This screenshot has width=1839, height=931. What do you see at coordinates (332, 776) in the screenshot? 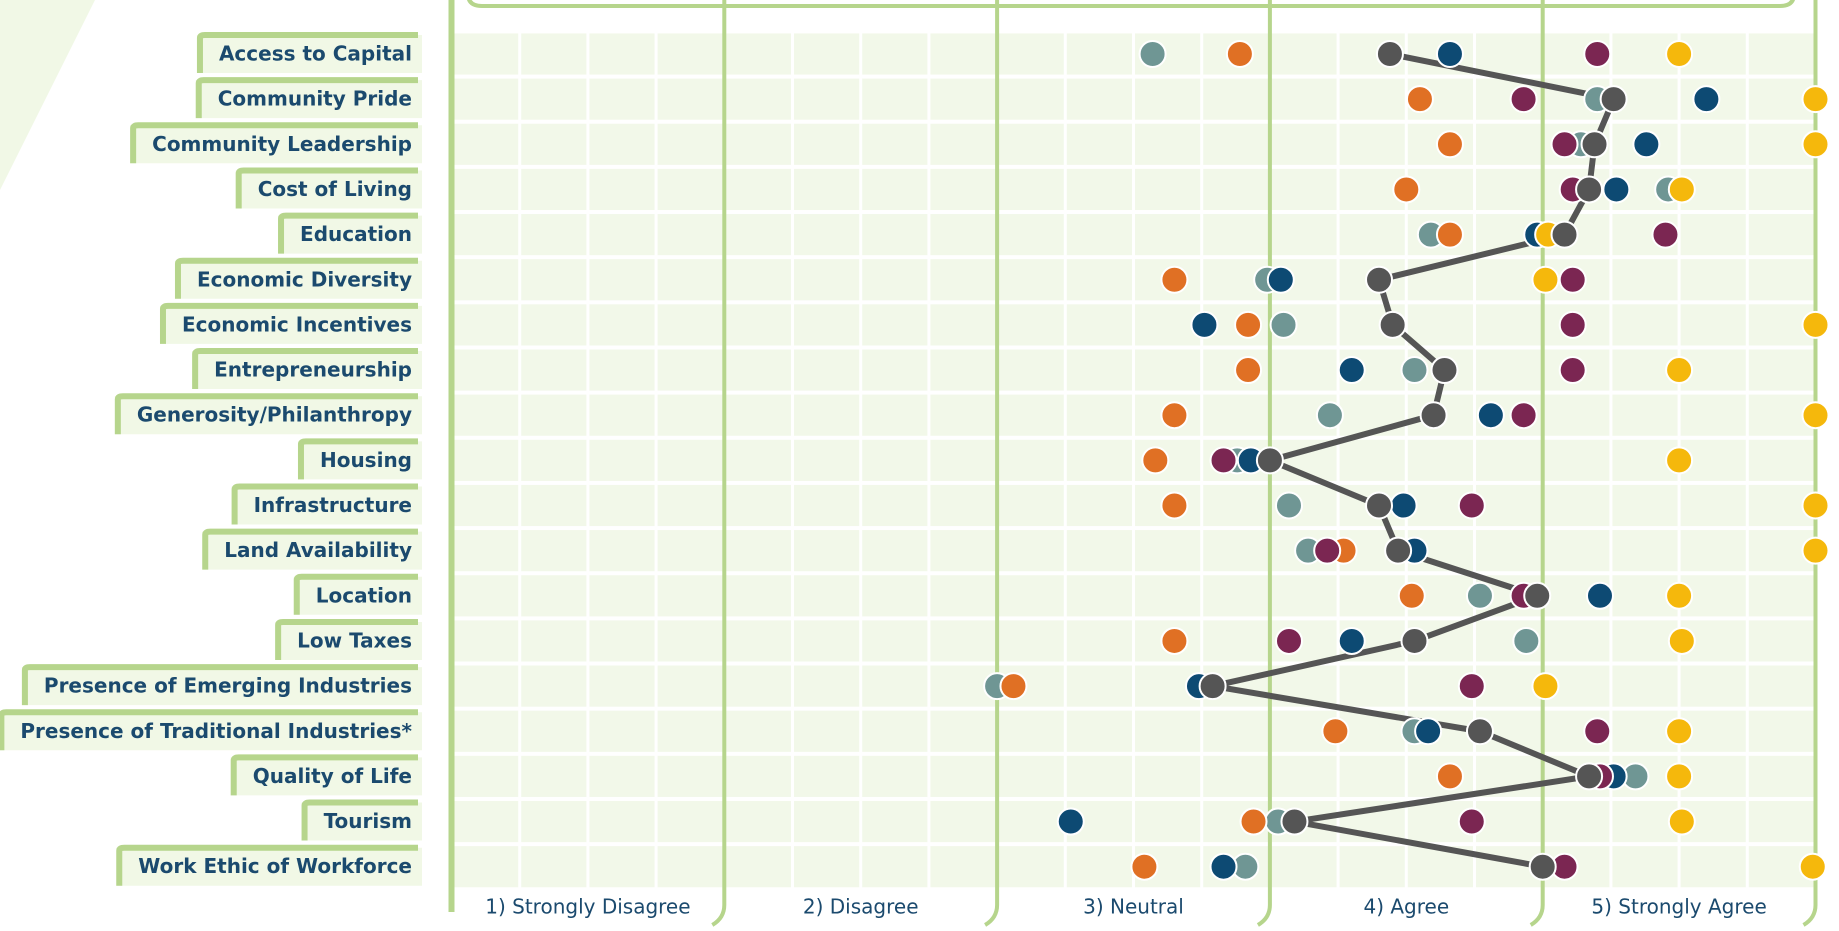
I see `y-tick-label: Quality of Life` at bounding box center [332, 776].